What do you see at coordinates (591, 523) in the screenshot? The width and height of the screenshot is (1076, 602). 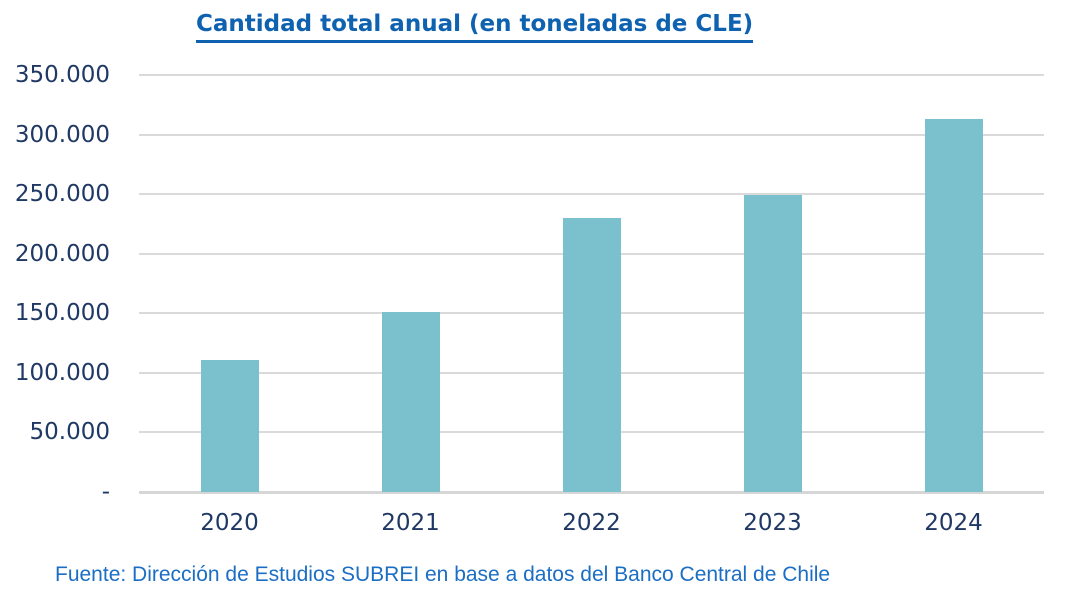 I see `x-tick-label-2022: 2022` at bounding box center [591, 523].